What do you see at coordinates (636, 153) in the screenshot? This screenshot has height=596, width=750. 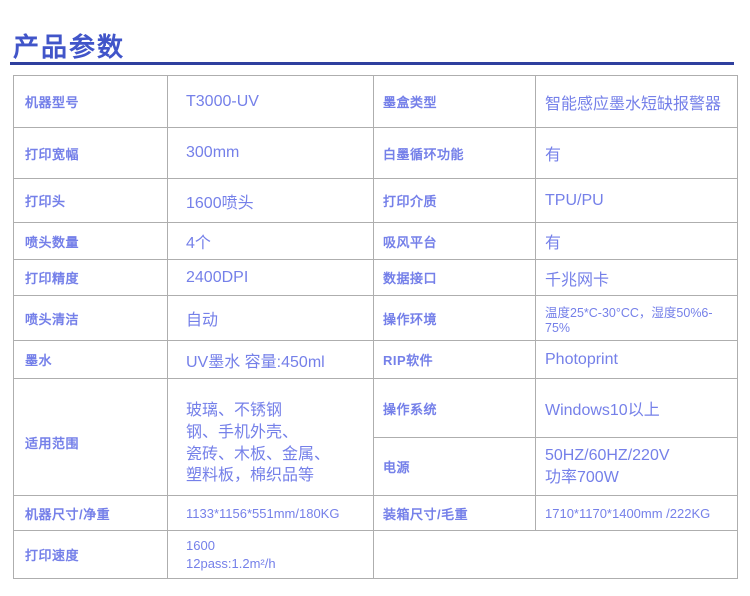 I see `value-white-ink-circulation: 有` at bounding box center [636, 153].